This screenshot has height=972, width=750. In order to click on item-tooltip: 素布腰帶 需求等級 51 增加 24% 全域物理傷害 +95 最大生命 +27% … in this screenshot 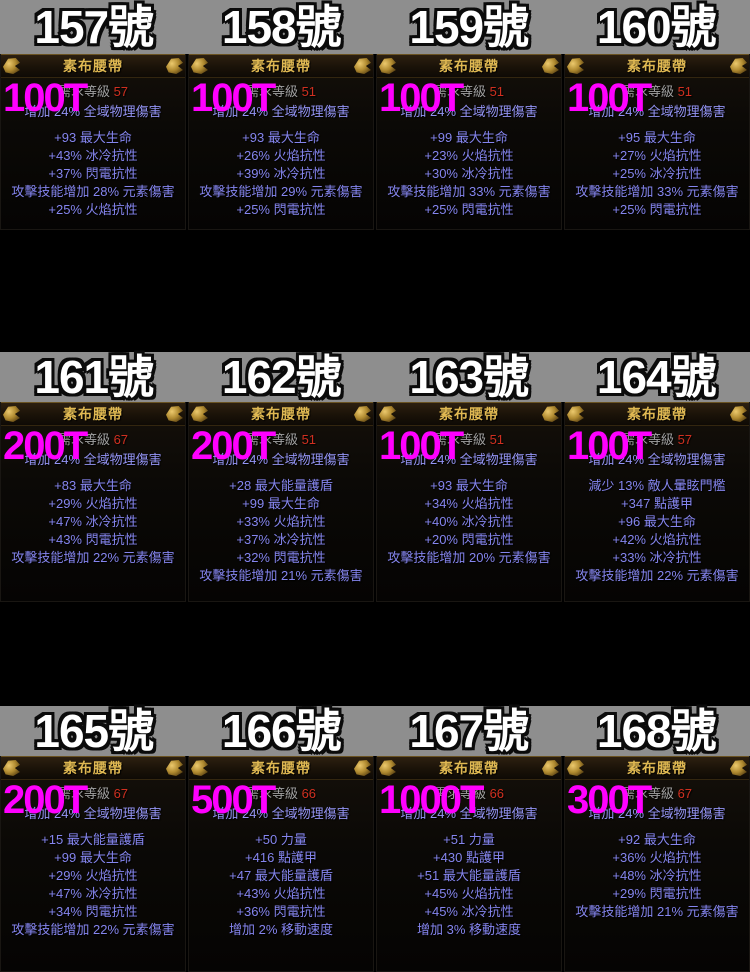, I will do `click(657, 142)`.